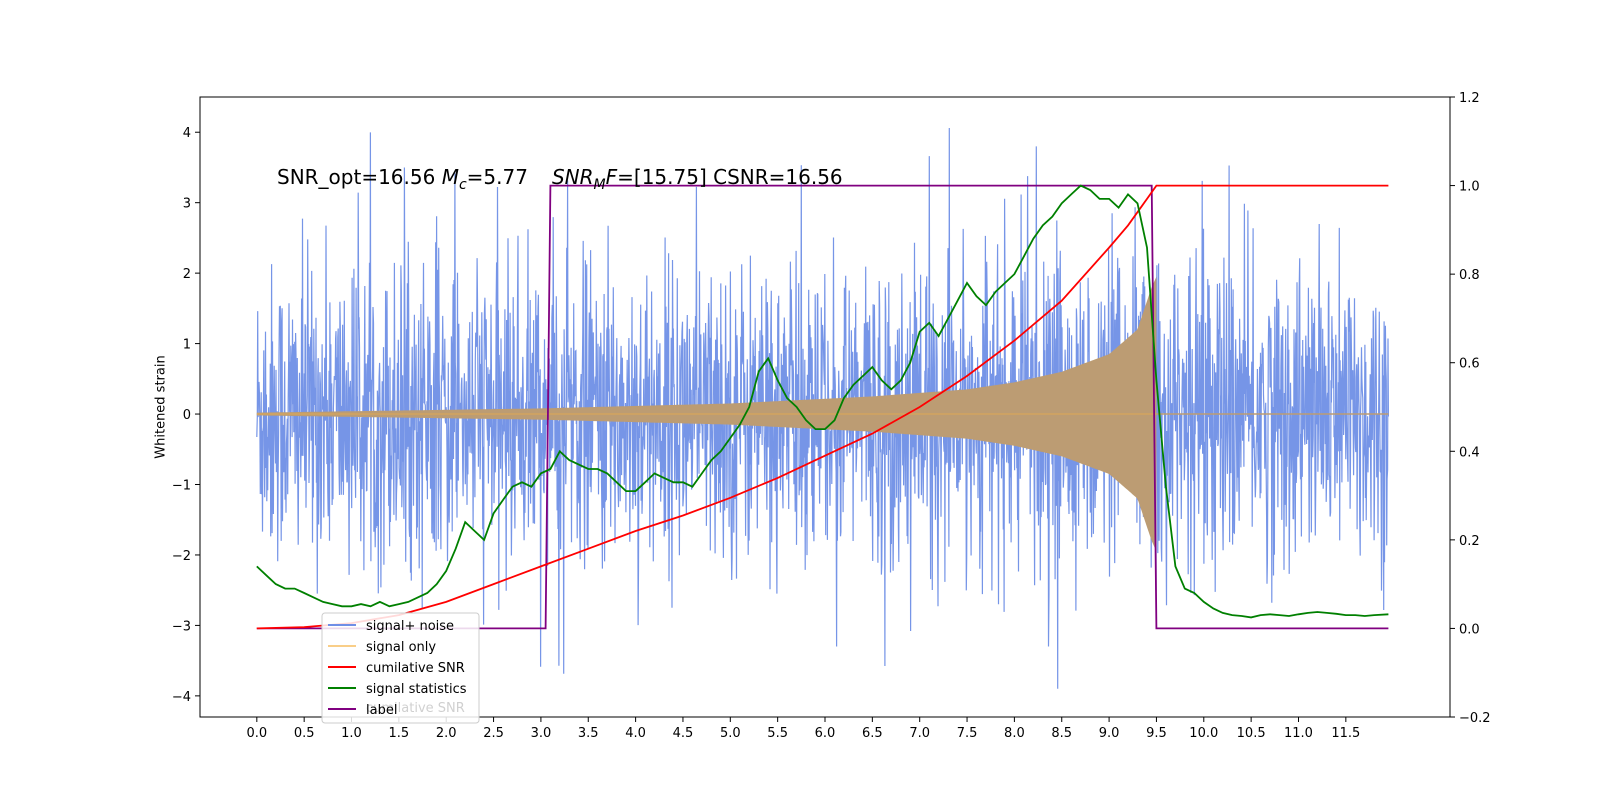  What do you see at coordinates (415, 708) in the screenshot?
I see `legend-ghost-text: cumilative SNR` at bounding box center [415, 708].